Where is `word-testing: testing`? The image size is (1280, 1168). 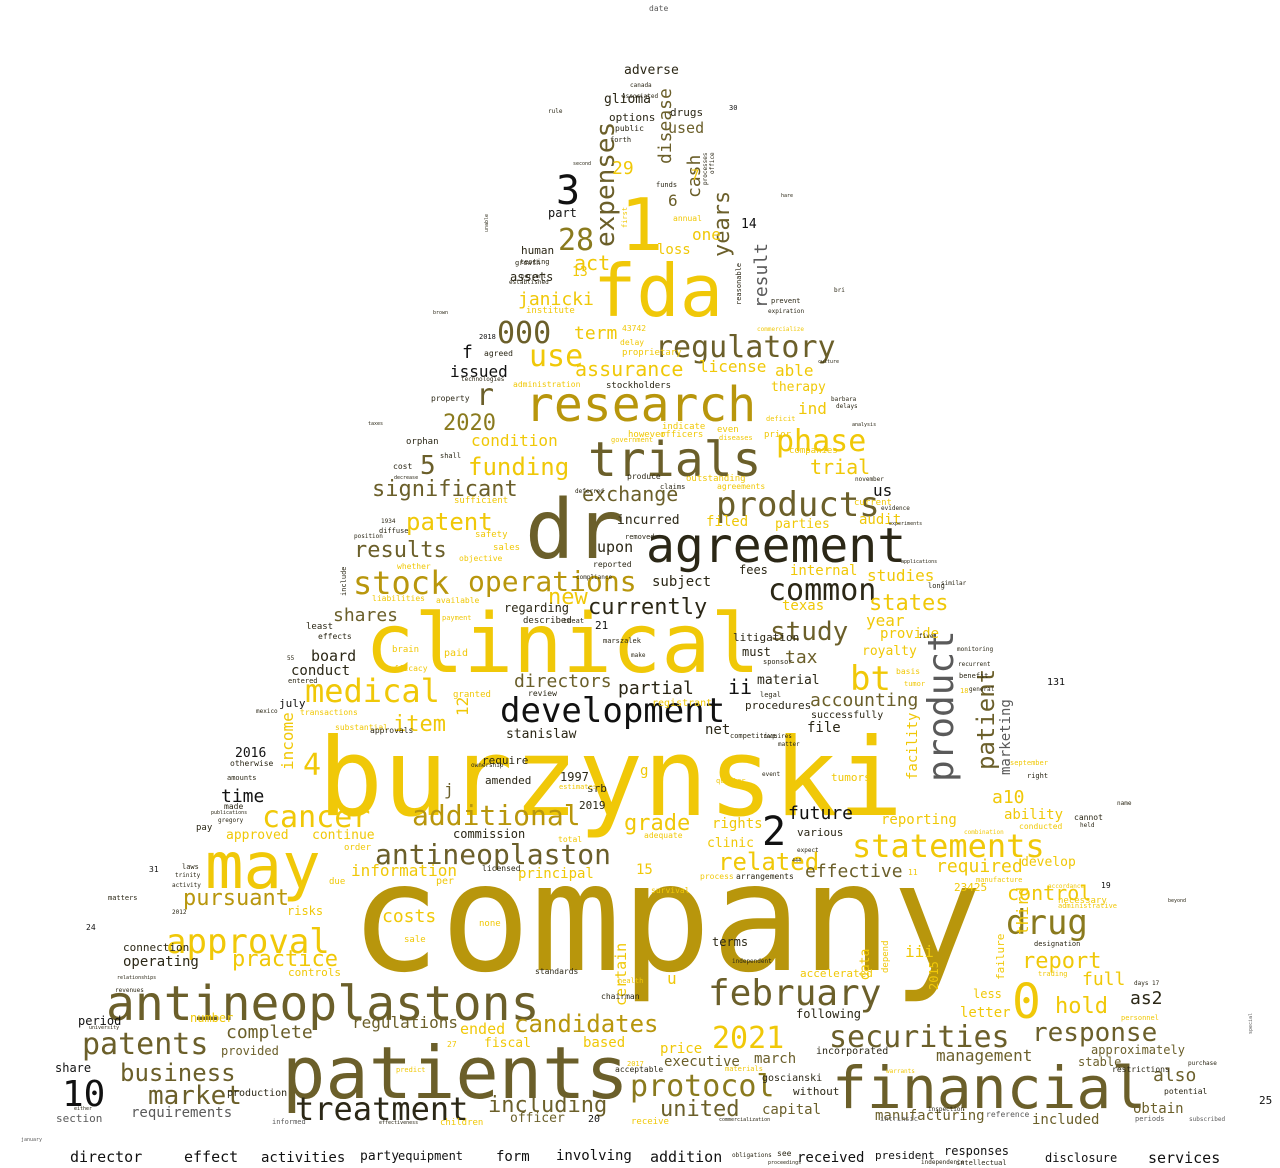
word-testing: testing is located at coordinates (535, 262).